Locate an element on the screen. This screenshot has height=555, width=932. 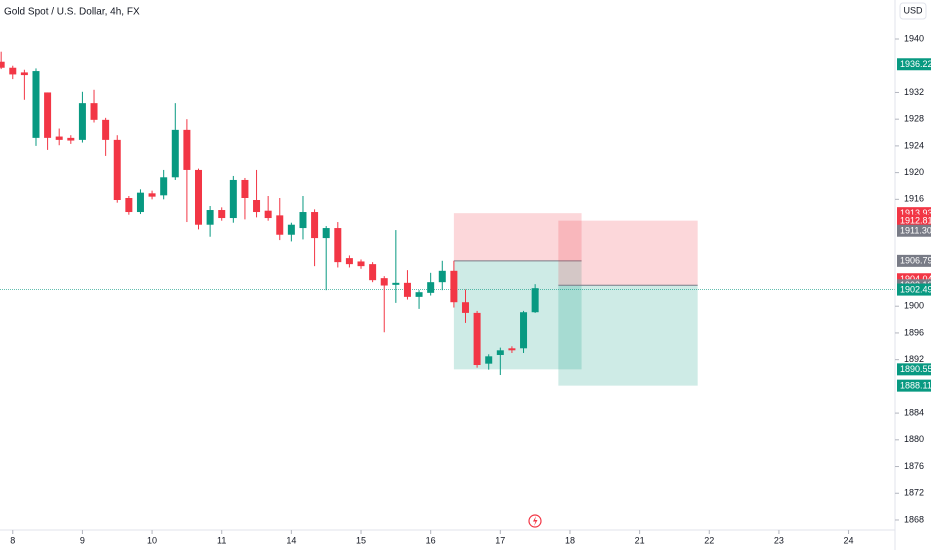
y-tick-label: 1924 is located at coordinates (914, 145).